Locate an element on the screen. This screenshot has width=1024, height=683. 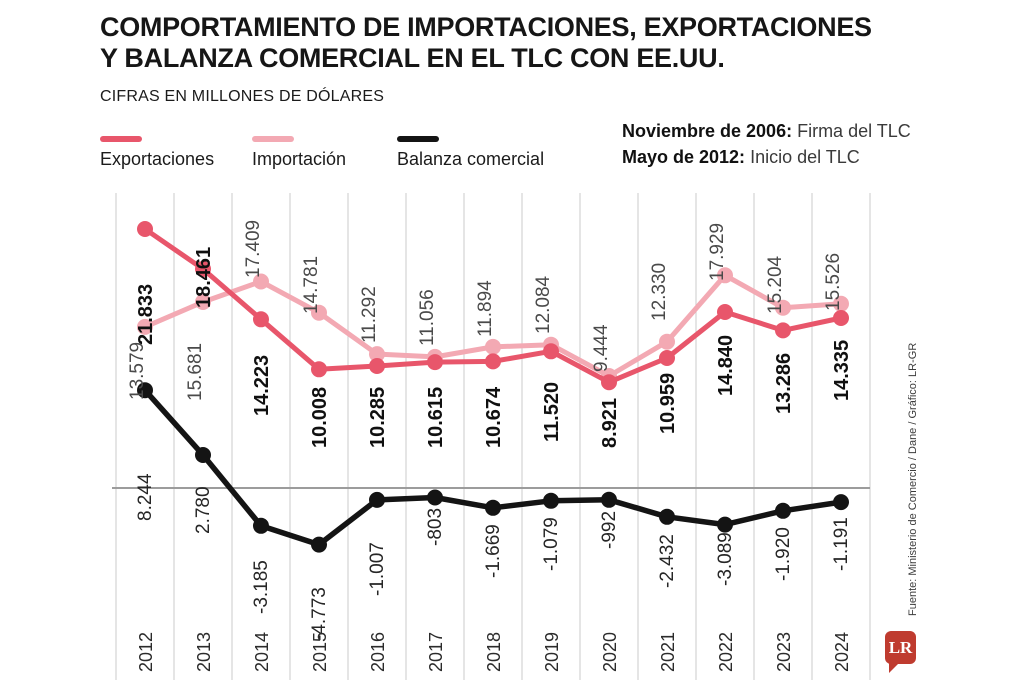
annotation-2-bold: Mayo de 2012: is located at coordinates (684, 157).